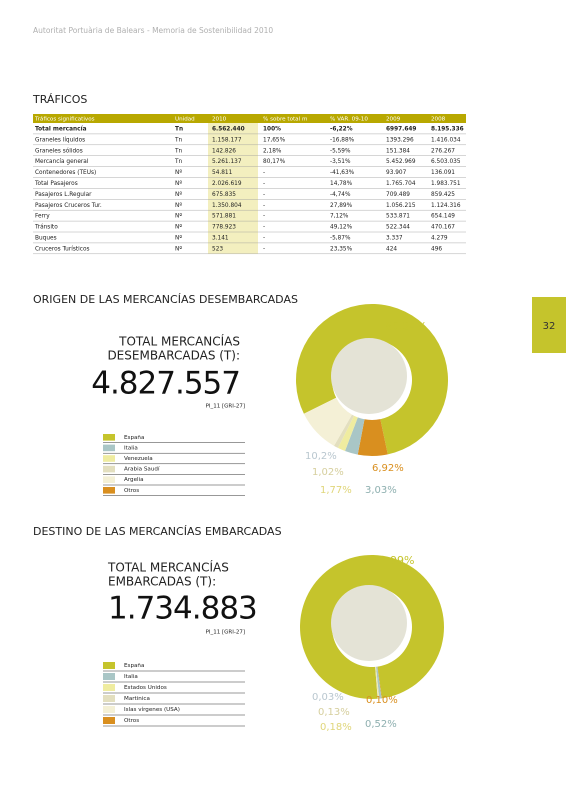  I want to click on cell: 7,12%, so click(339, 217).